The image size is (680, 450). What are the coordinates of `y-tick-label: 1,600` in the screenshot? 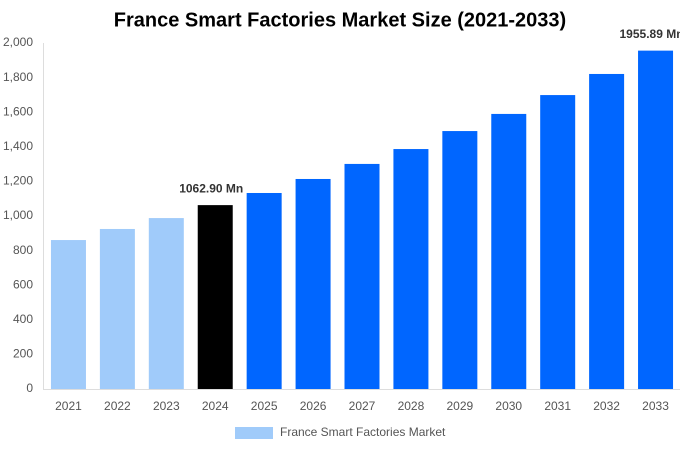 It's located at (18, 111).